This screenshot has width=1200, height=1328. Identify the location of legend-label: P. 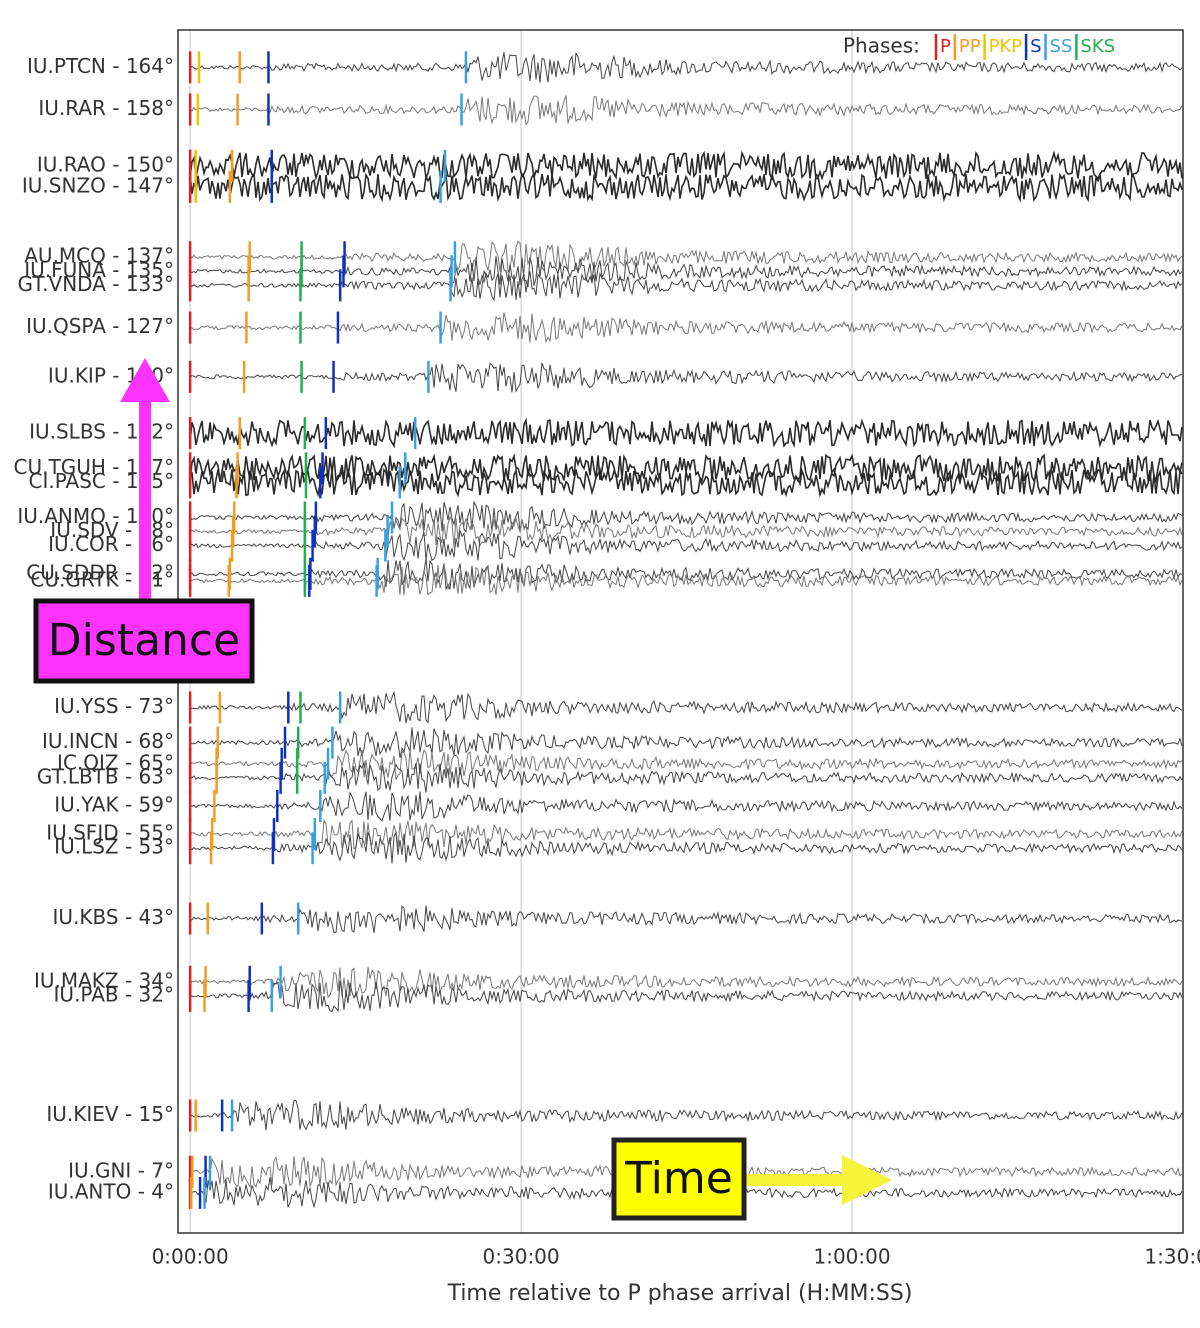
(945, 46).